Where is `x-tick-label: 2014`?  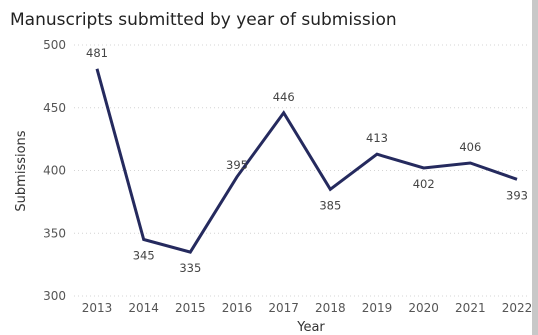
x-tick-label: 2014 is located at coordinates (143, 308).